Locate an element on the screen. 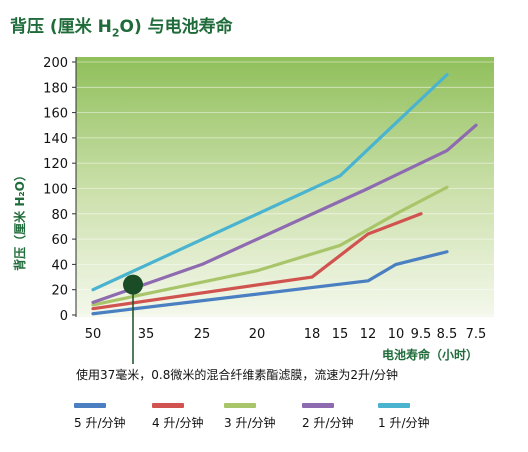 This screenshot has width=528, height=452. legend-label: 2 升/分钟 is located at coordinates (328, 423).